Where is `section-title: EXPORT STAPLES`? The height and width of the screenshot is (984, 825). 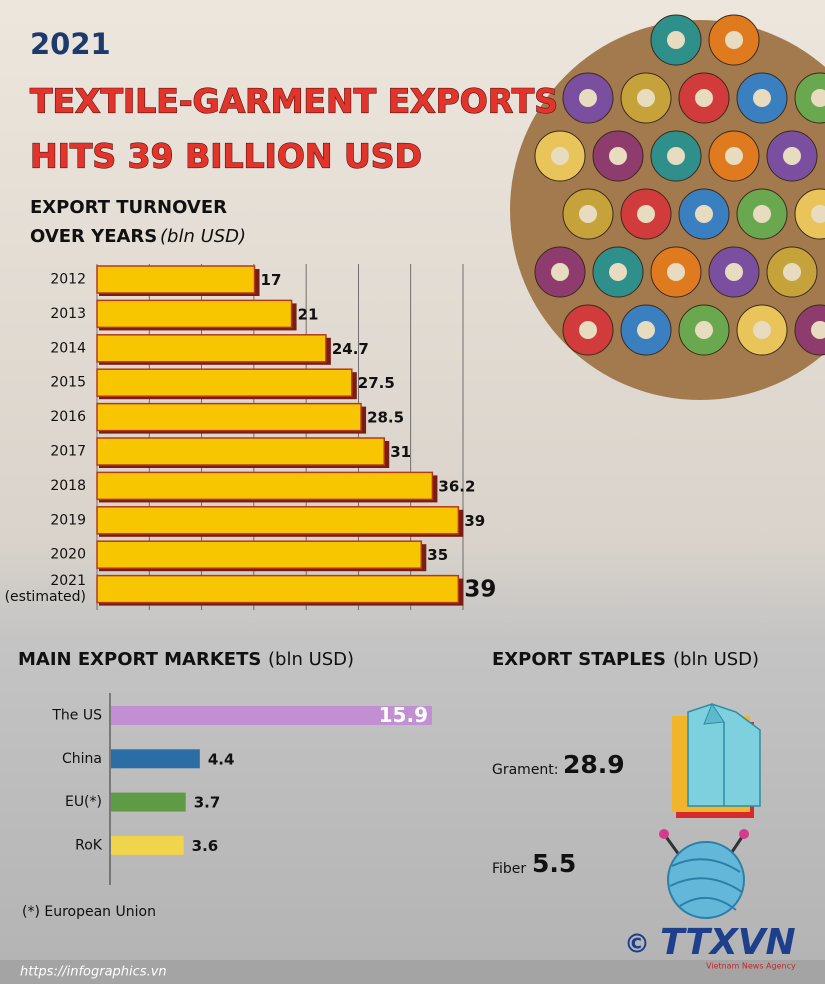
section-title: EXPORT STAPLES is located at coordinates (579, 659).